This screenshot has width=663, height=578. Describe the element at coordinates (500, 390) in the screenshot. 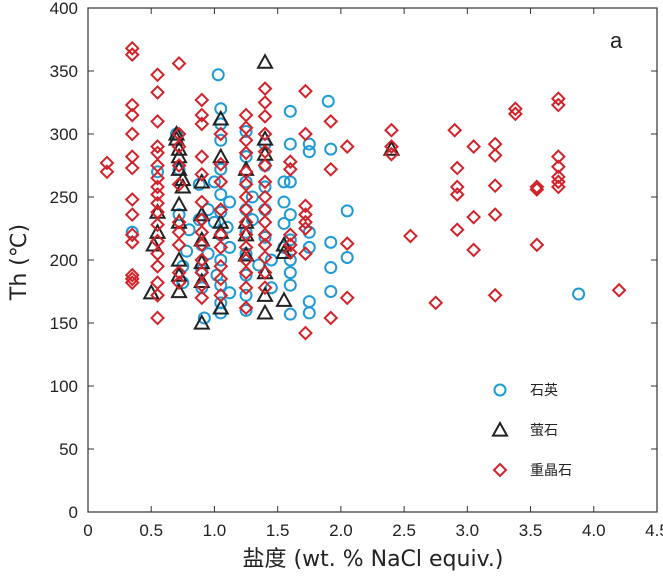

I see `legend-marker-circle` at that location.